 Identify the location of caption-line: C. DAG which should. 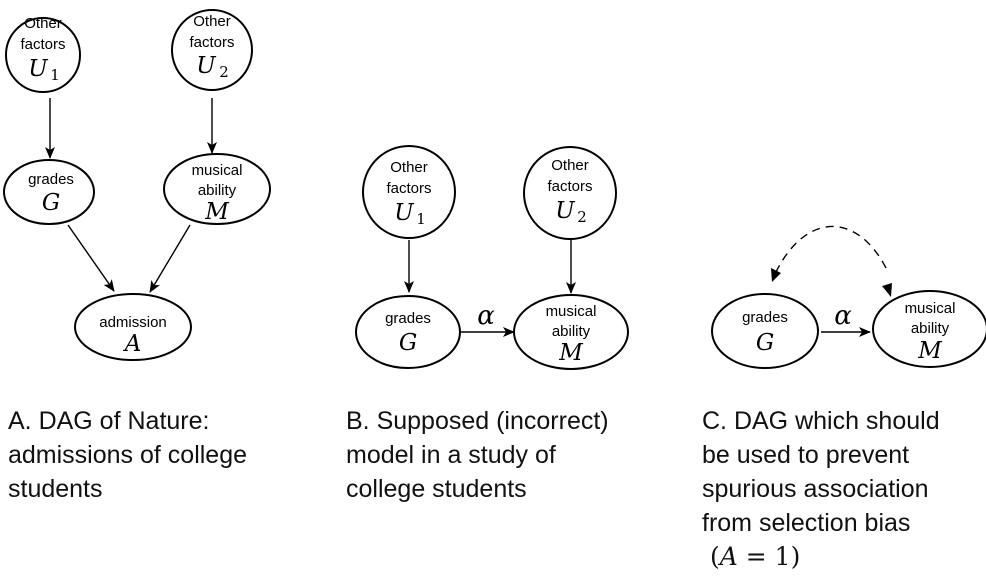
(821, 421).